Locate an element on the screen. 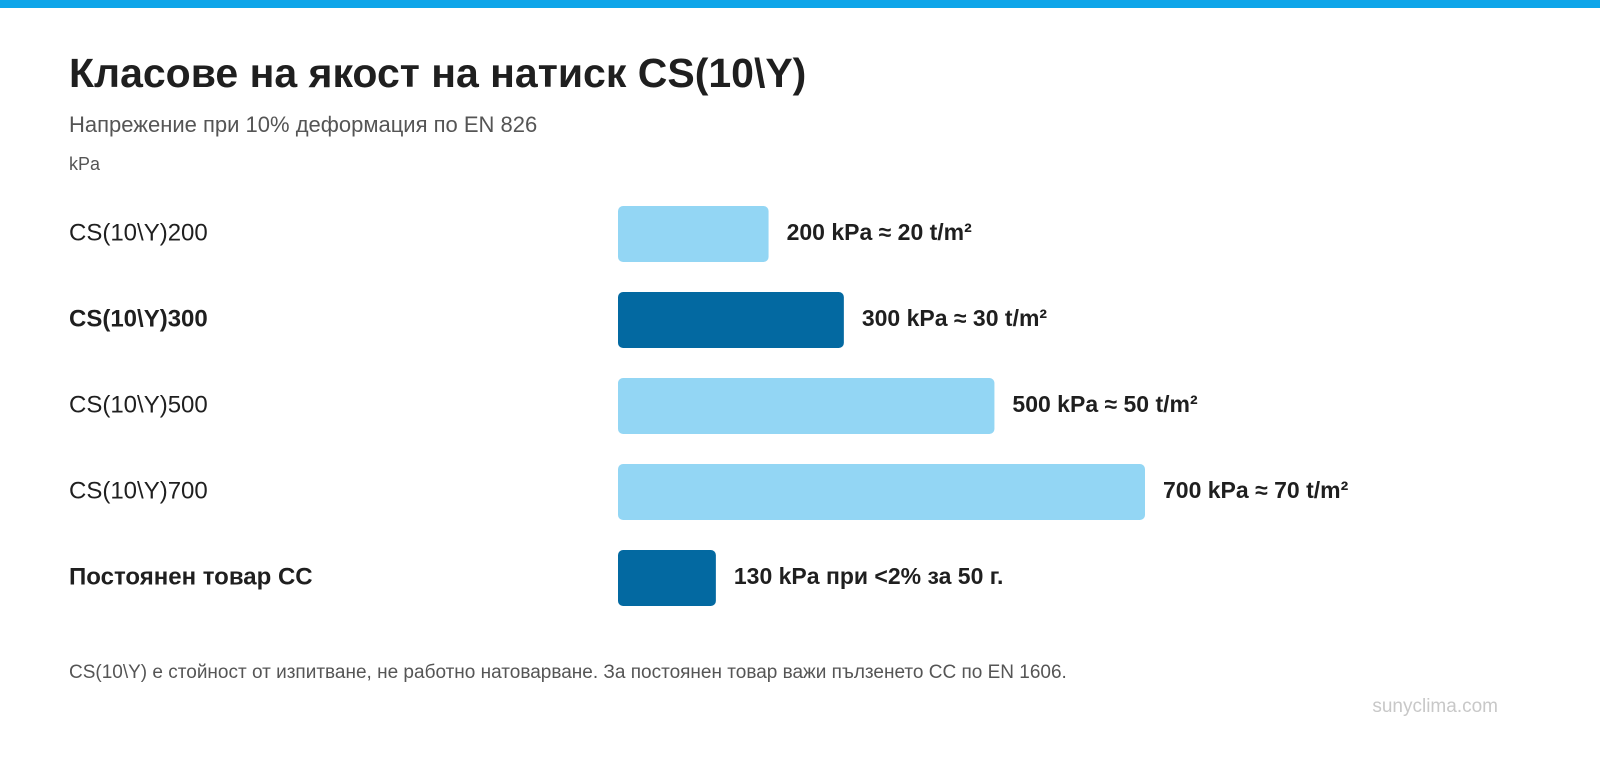 The height and width of the screenshot is (764, 1600). top-accent is located at coordinates (800, 4).